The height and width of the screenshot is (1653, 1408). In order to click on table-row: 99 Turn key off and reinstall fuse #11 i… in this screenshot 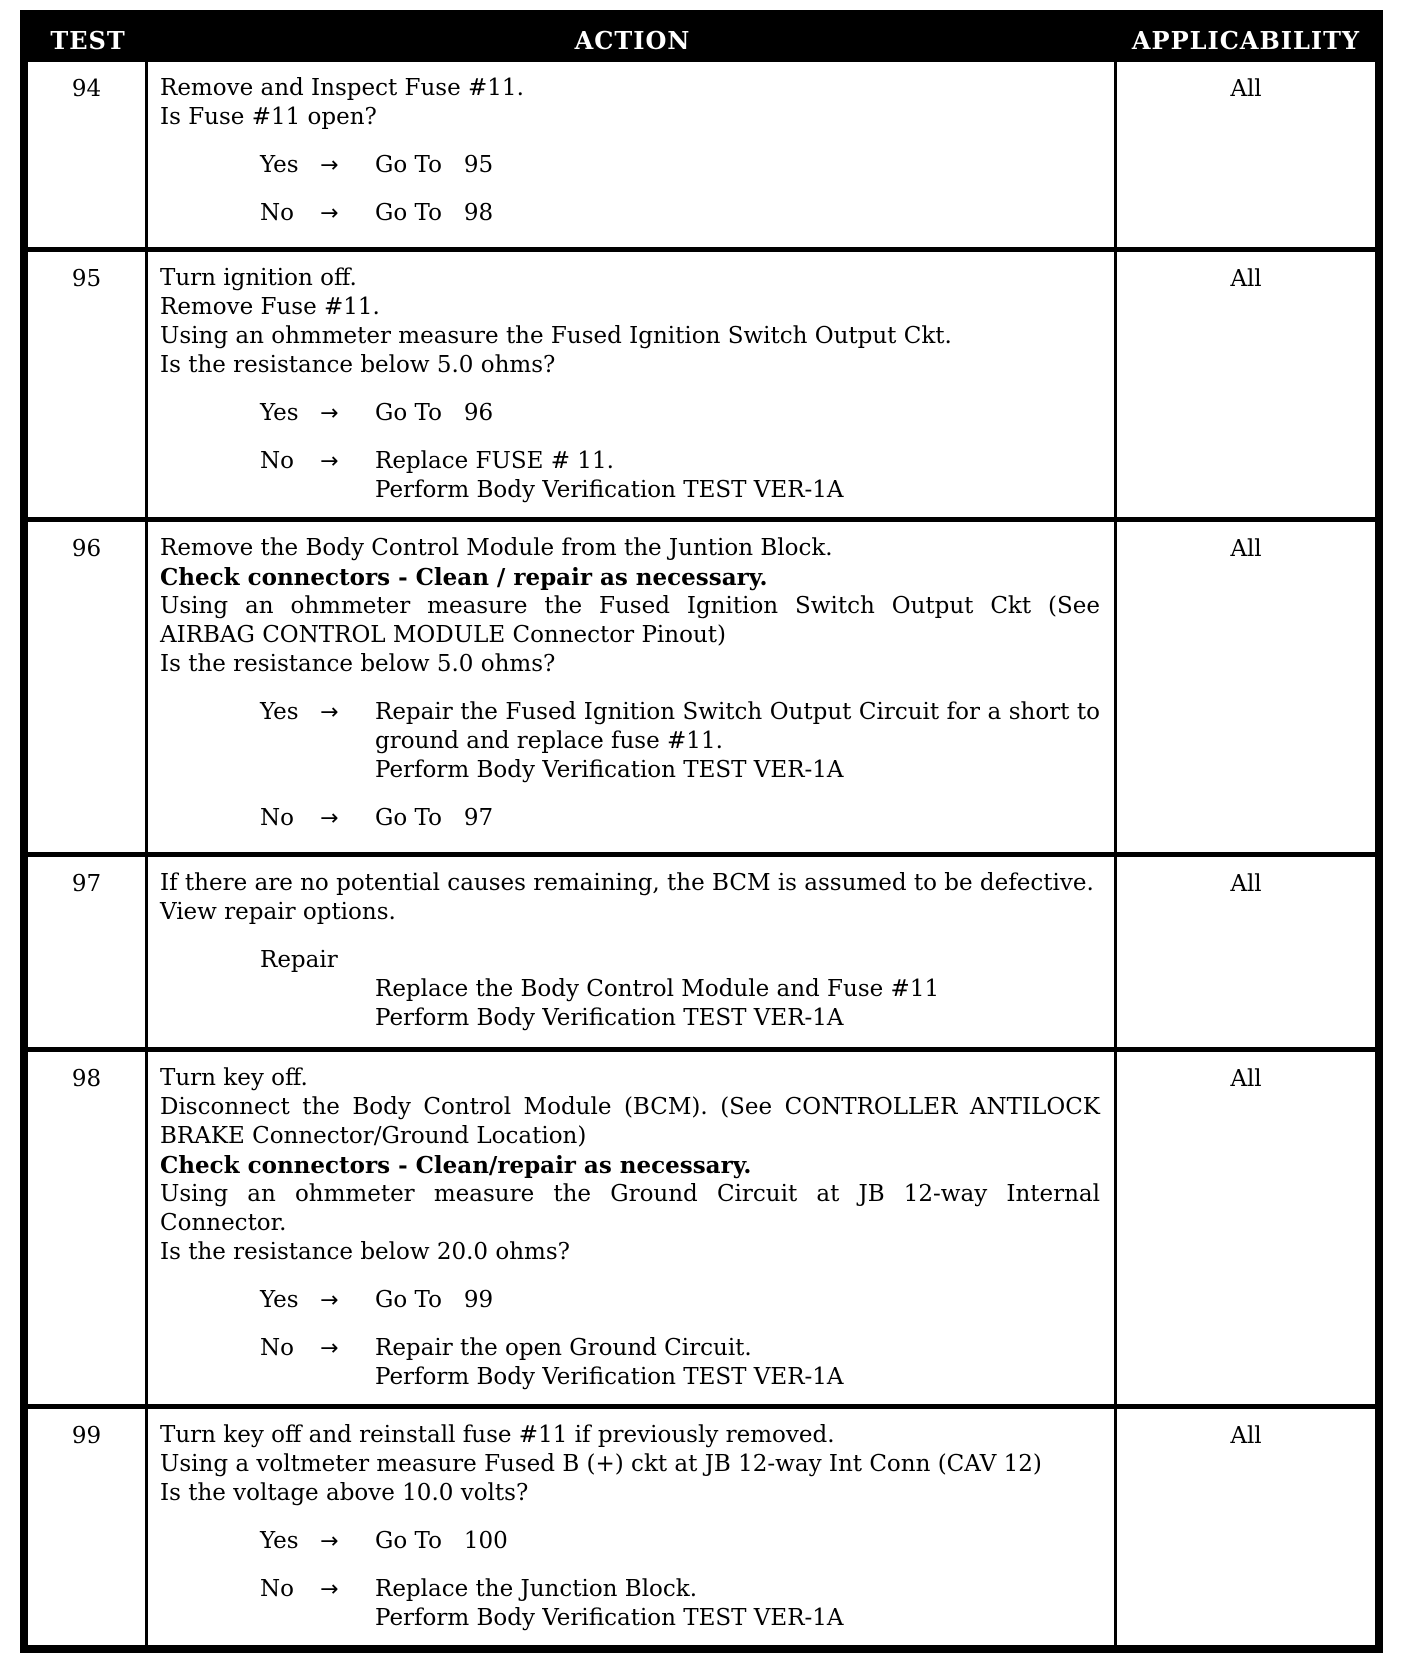, I will do `click(701, 1524)`.